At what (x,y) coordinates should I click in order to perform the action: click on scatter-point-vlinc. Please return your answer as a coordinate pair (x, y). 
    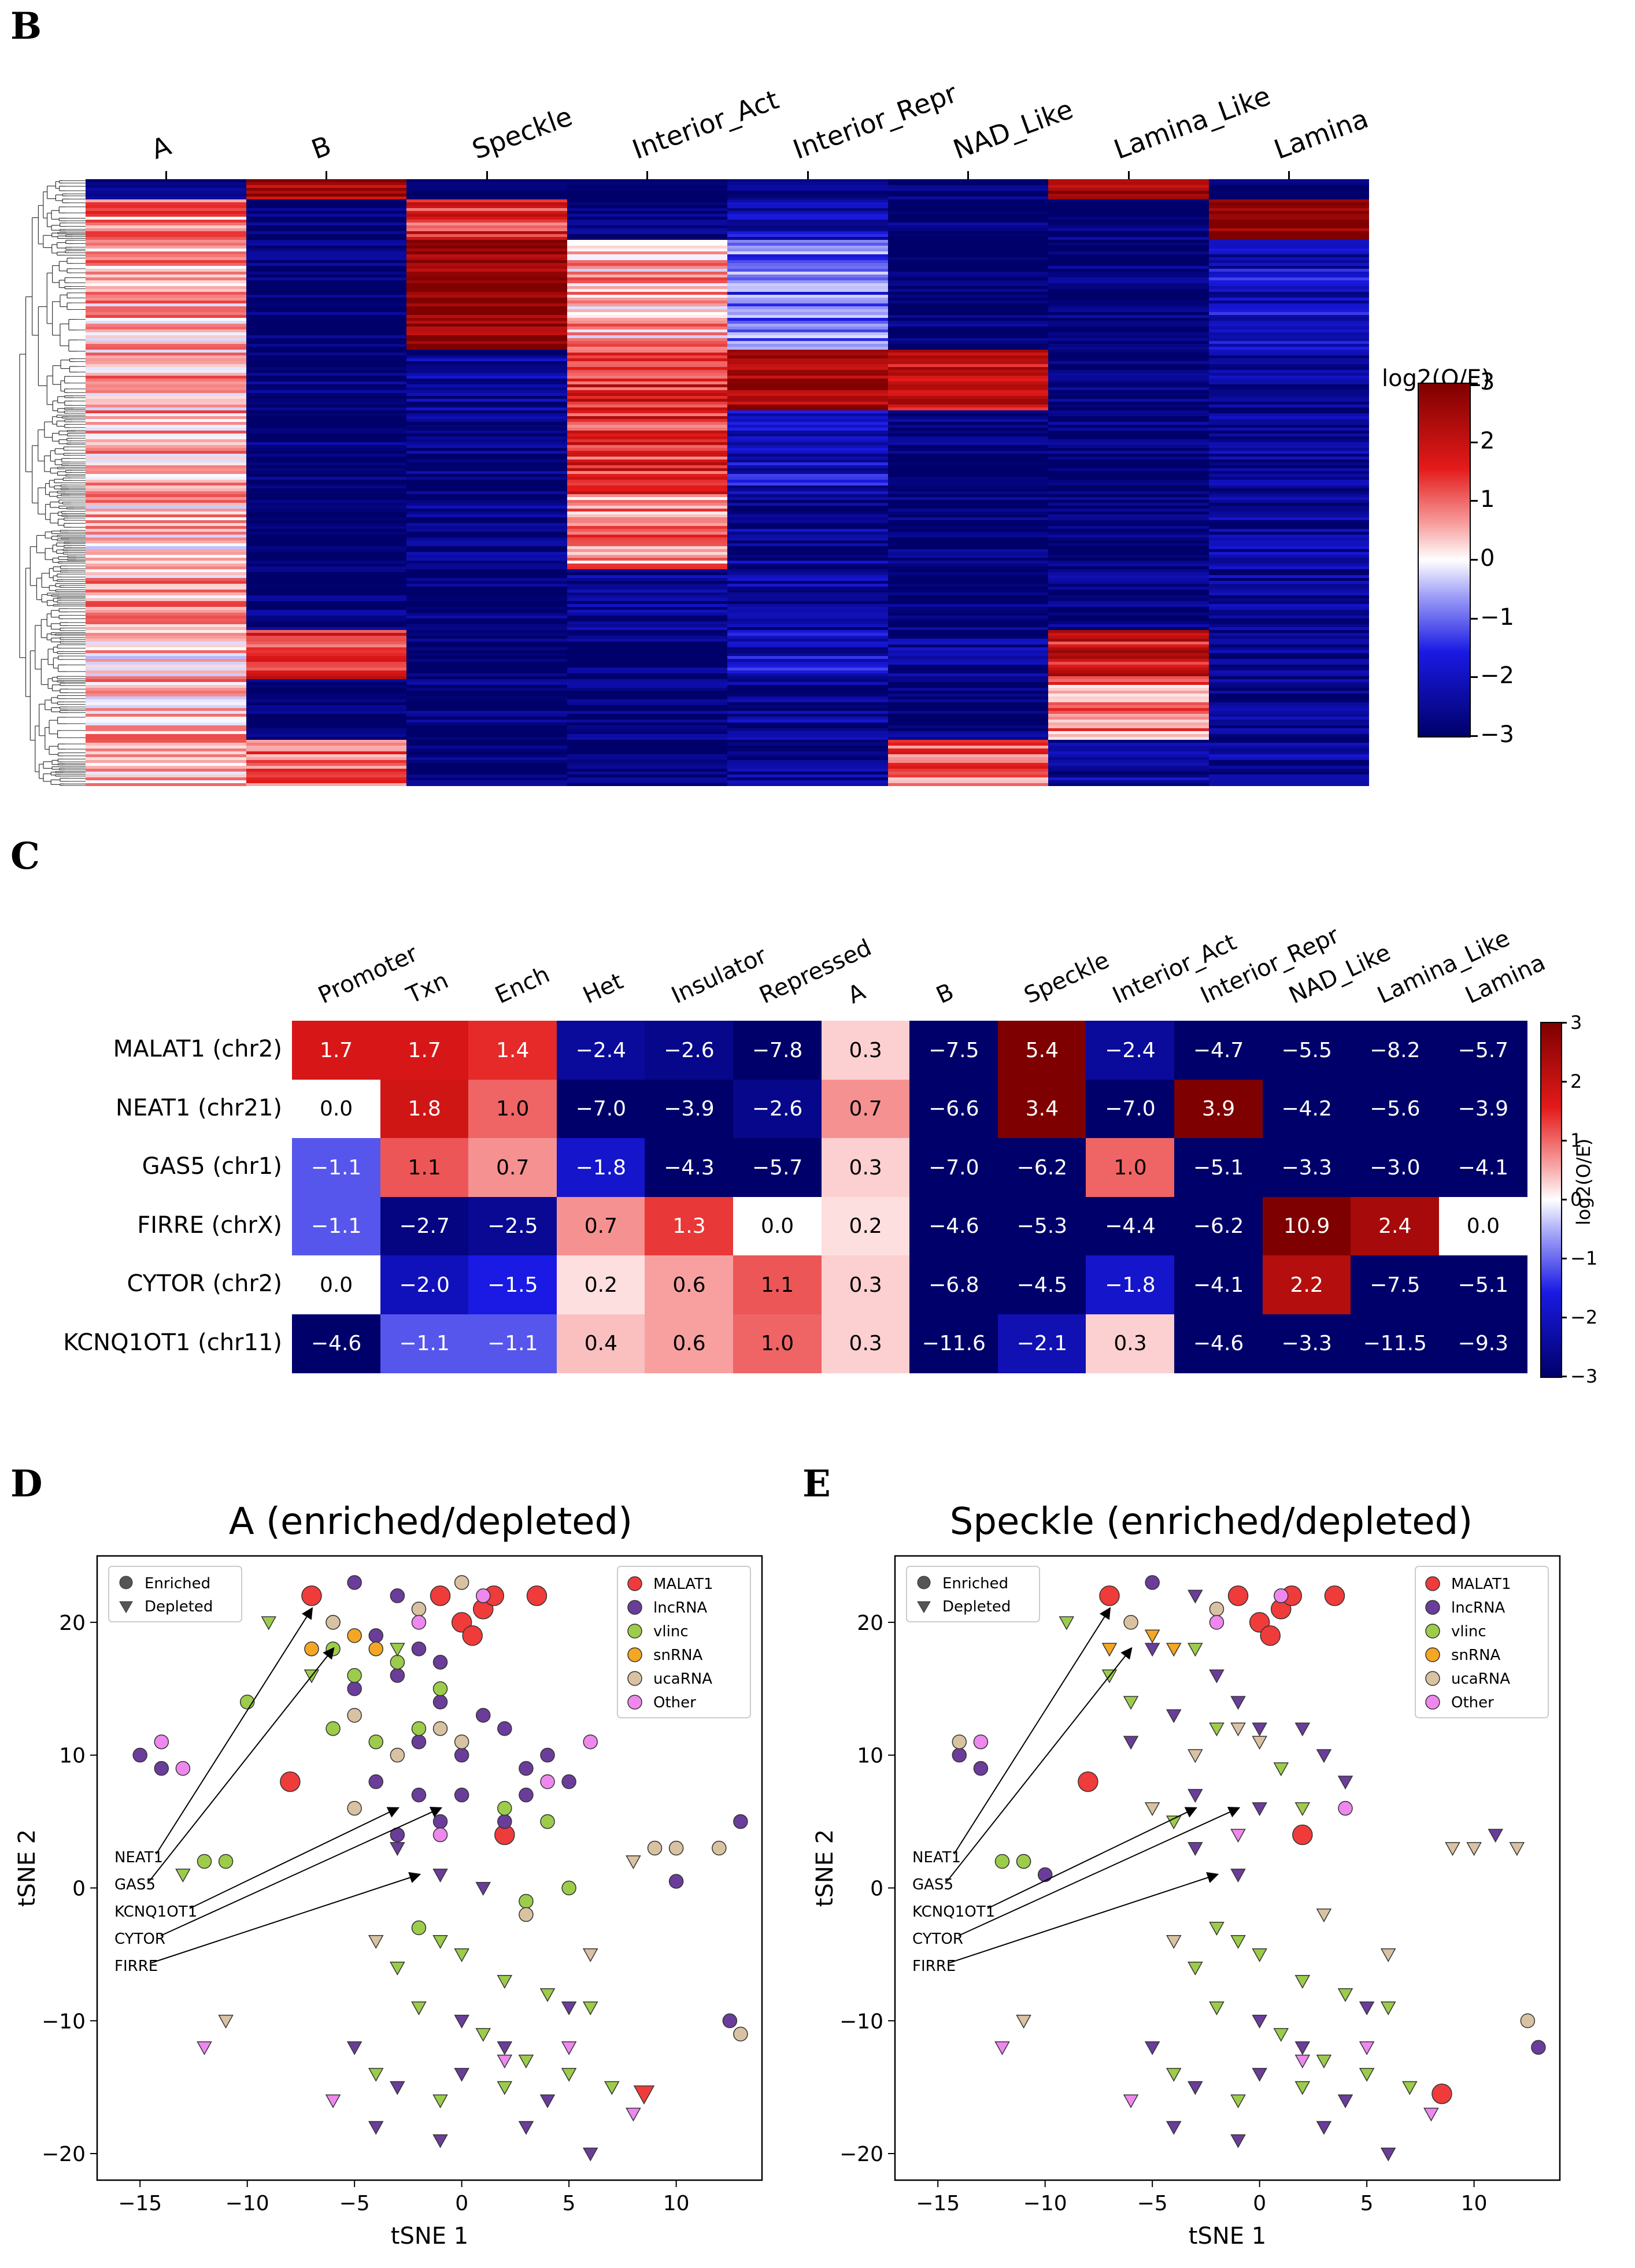
    Looking at the image, I should click on (1302, 1981).